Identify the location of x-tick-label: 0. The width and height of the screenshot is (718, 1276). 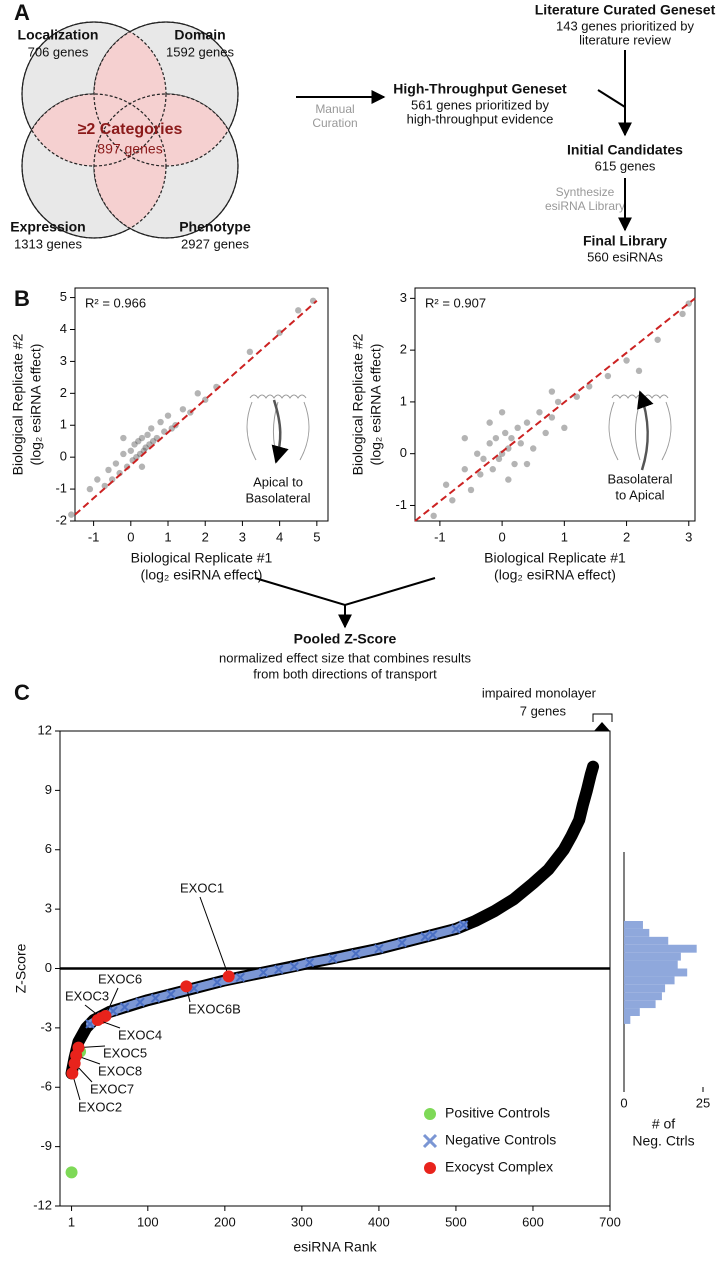
(501, 536).